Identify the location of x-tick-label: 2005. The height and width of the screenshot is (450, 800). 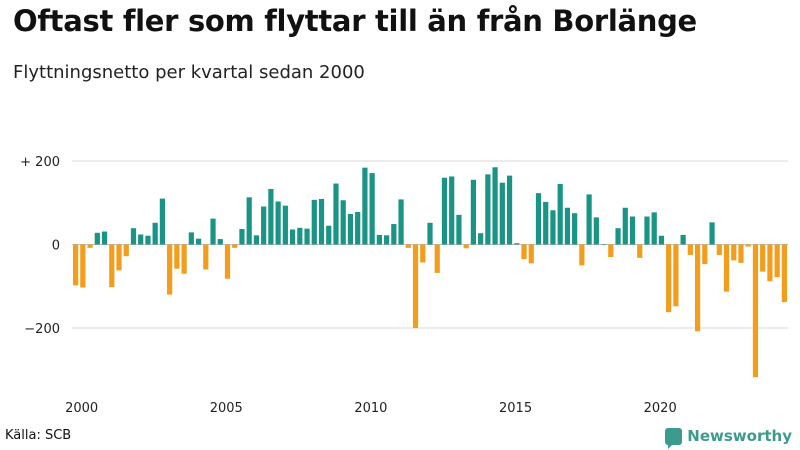
(226, 408).